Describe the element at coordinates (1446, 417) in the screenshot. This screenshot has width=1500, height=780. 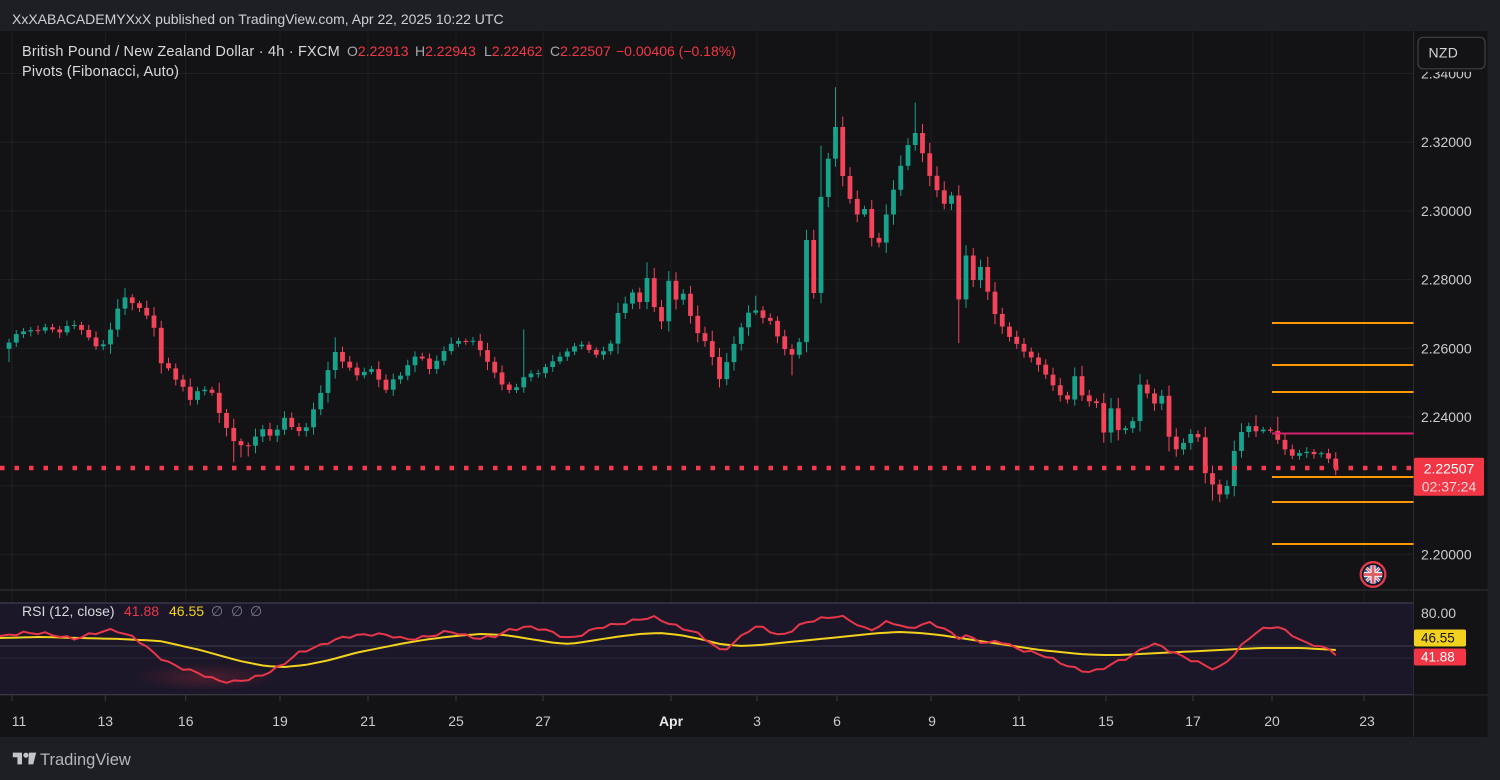
I see `svg-text: 2.24000` at that location.